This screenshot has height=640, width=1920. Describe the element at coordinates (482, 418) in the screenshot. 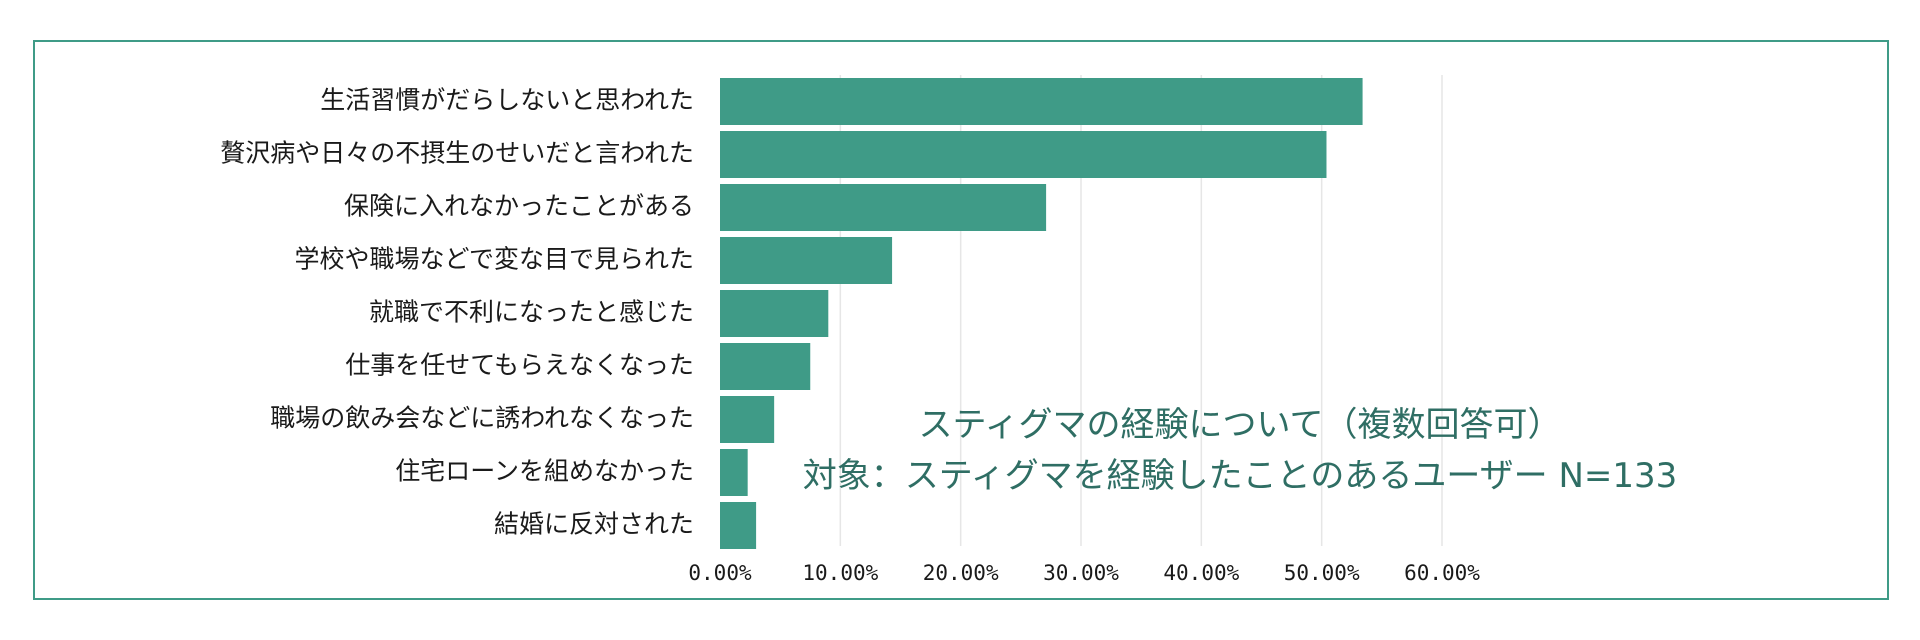

I see `category-label: 職場の飲み会などに誘われなくなった` at that location.